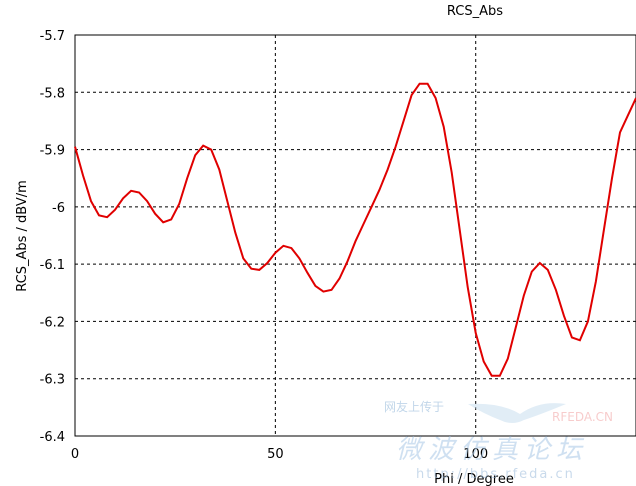 Image resolution: width=636 pixels, height=486 pixels. I want to click on chart-title: RCS_Abs, so click(475, 11).